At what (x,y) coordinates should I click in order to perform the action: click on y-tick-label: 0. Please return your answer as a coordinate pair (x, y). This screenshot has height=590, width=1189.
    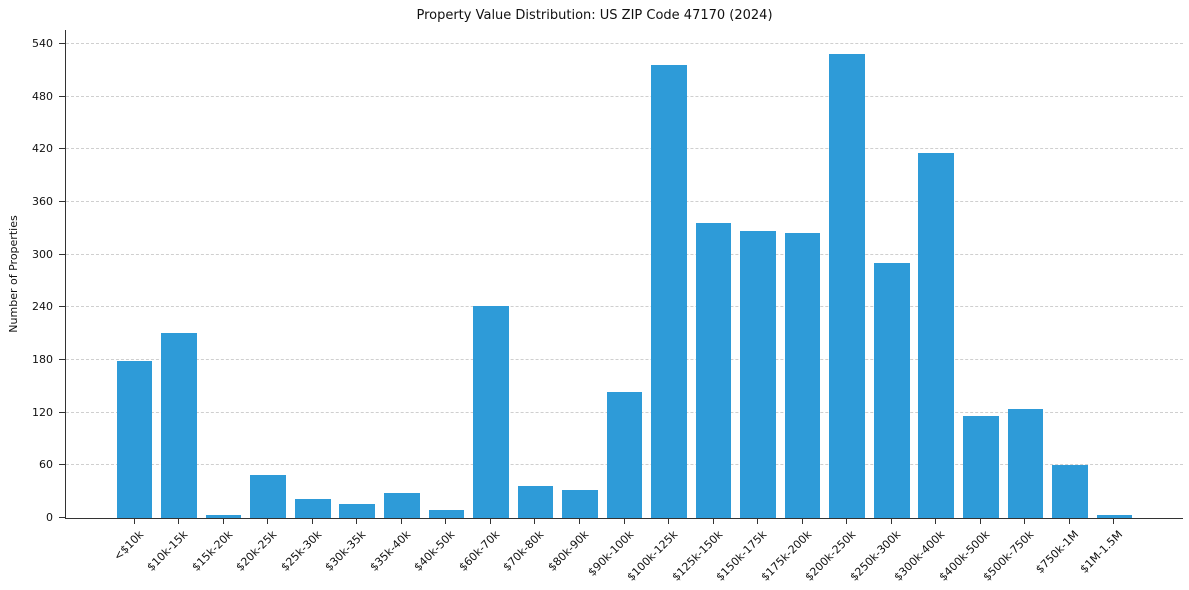
    Looking at the image, I should click on (49, 517).